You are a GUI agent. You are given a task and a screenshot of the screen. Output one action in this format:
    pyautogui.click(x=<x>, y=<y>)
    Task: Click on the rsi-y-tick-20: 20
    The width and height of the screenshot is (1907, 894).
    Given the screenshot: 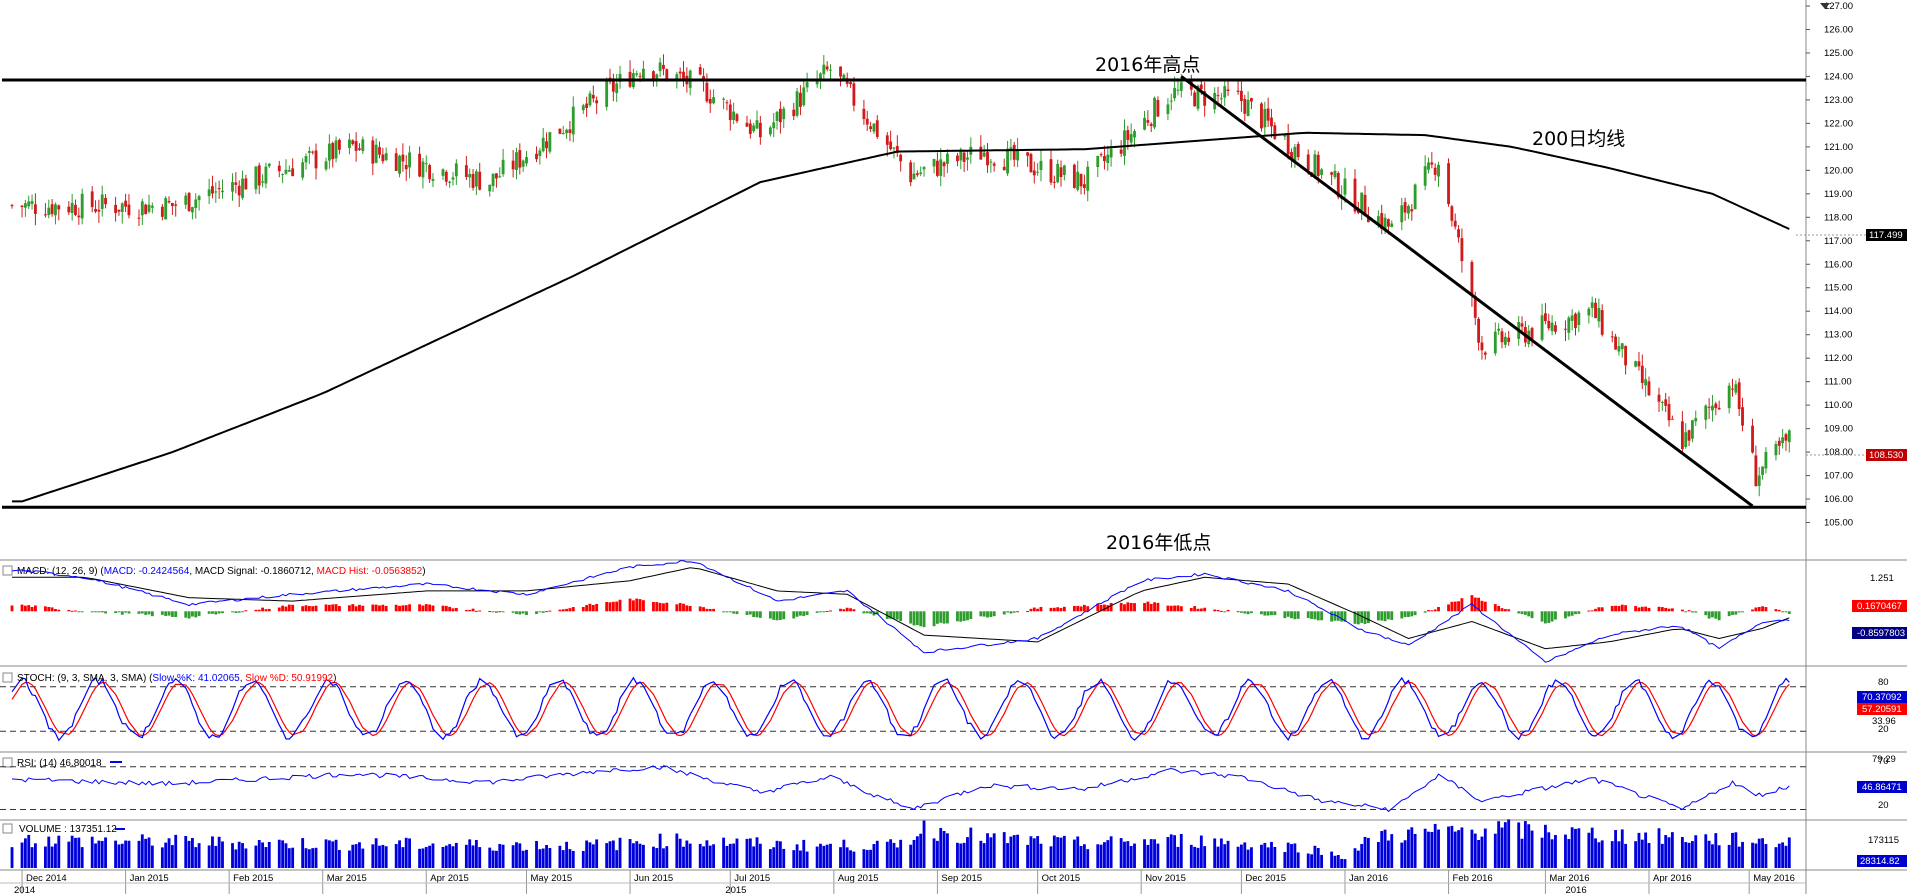 What is the action you would take?
    pyautogui.click(x=1883, y=805)
    